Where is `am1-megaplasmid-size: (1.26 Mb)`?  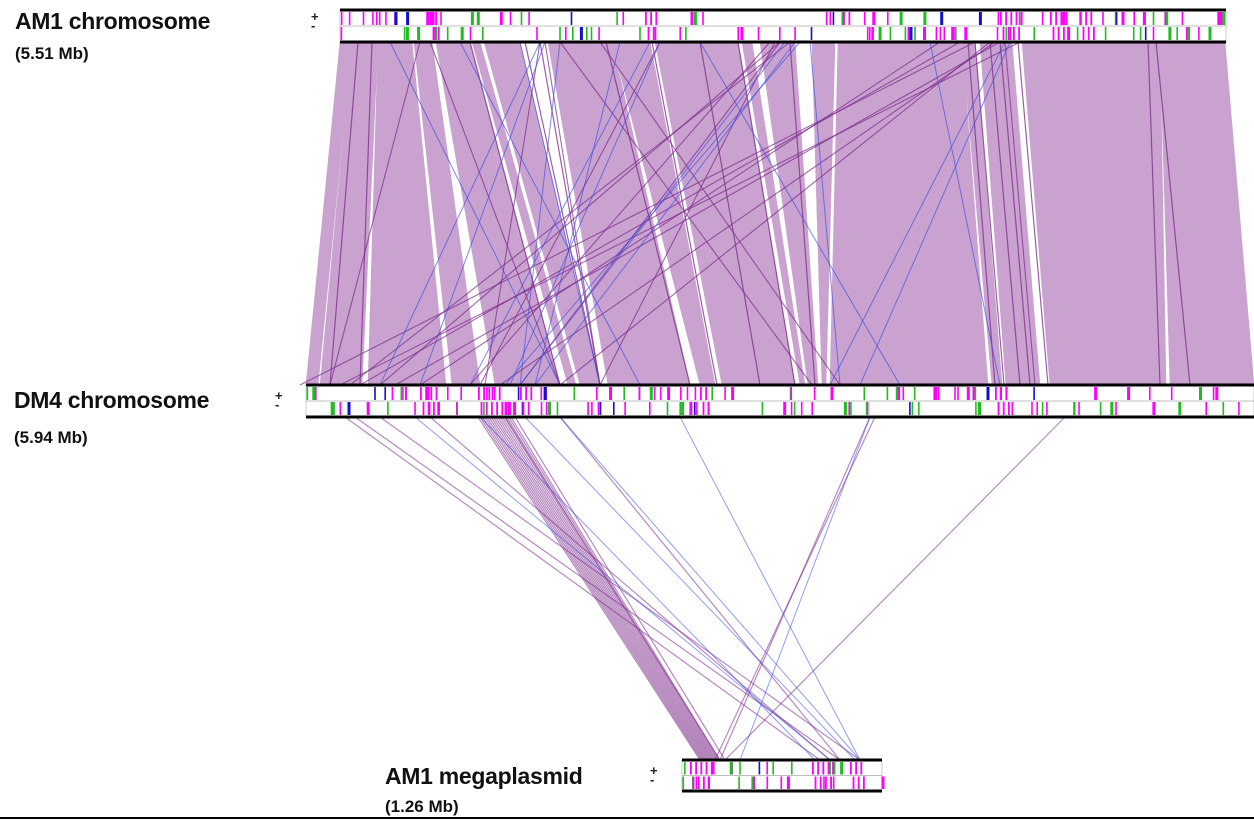 am1-megaplasmid-size: (1.26 Mb) is located at coordinates (422, 806).